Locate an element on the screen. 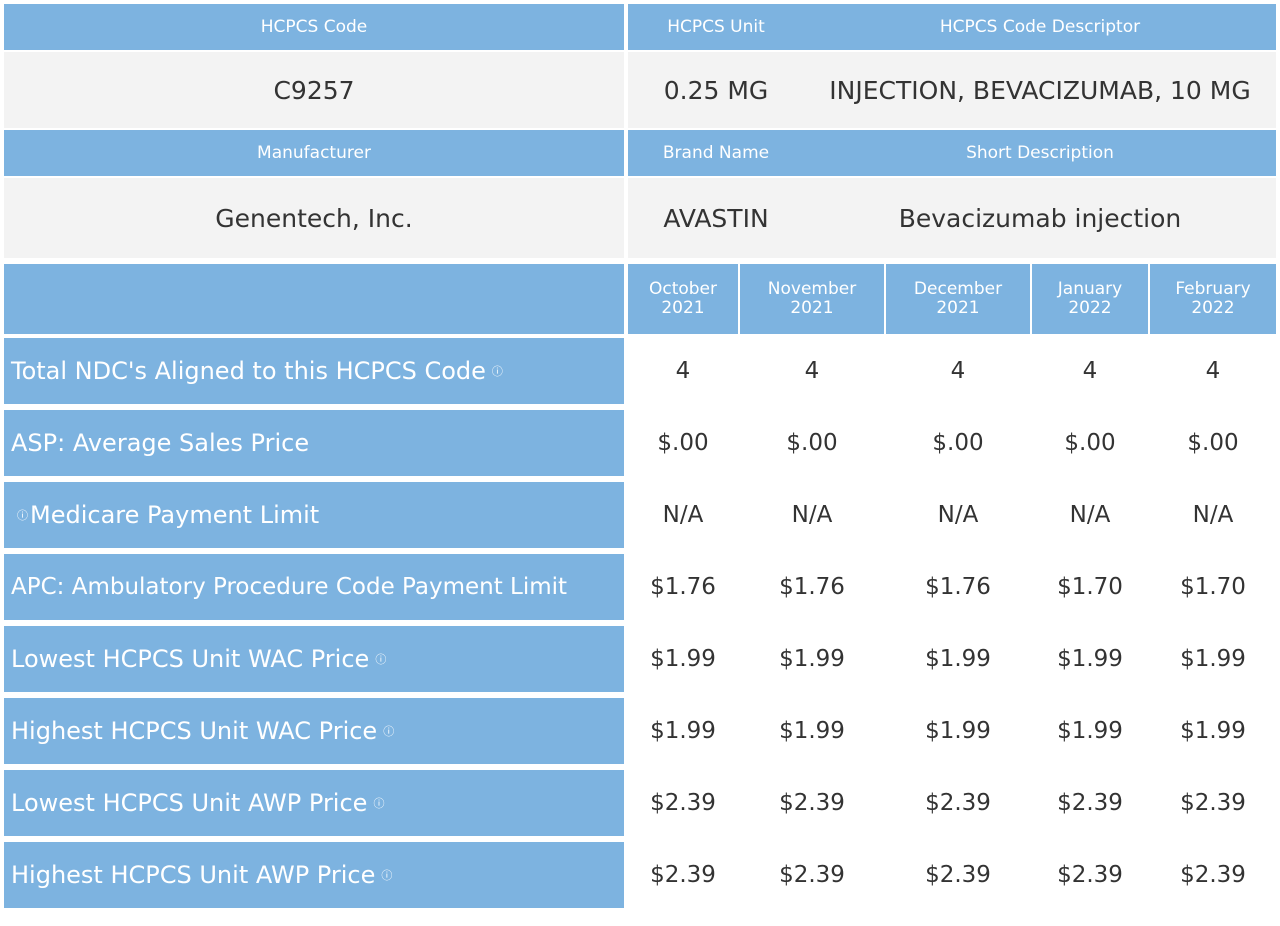 This screenshot has height=926, width=1280. month-name: December is located at coordinates (958, 289).